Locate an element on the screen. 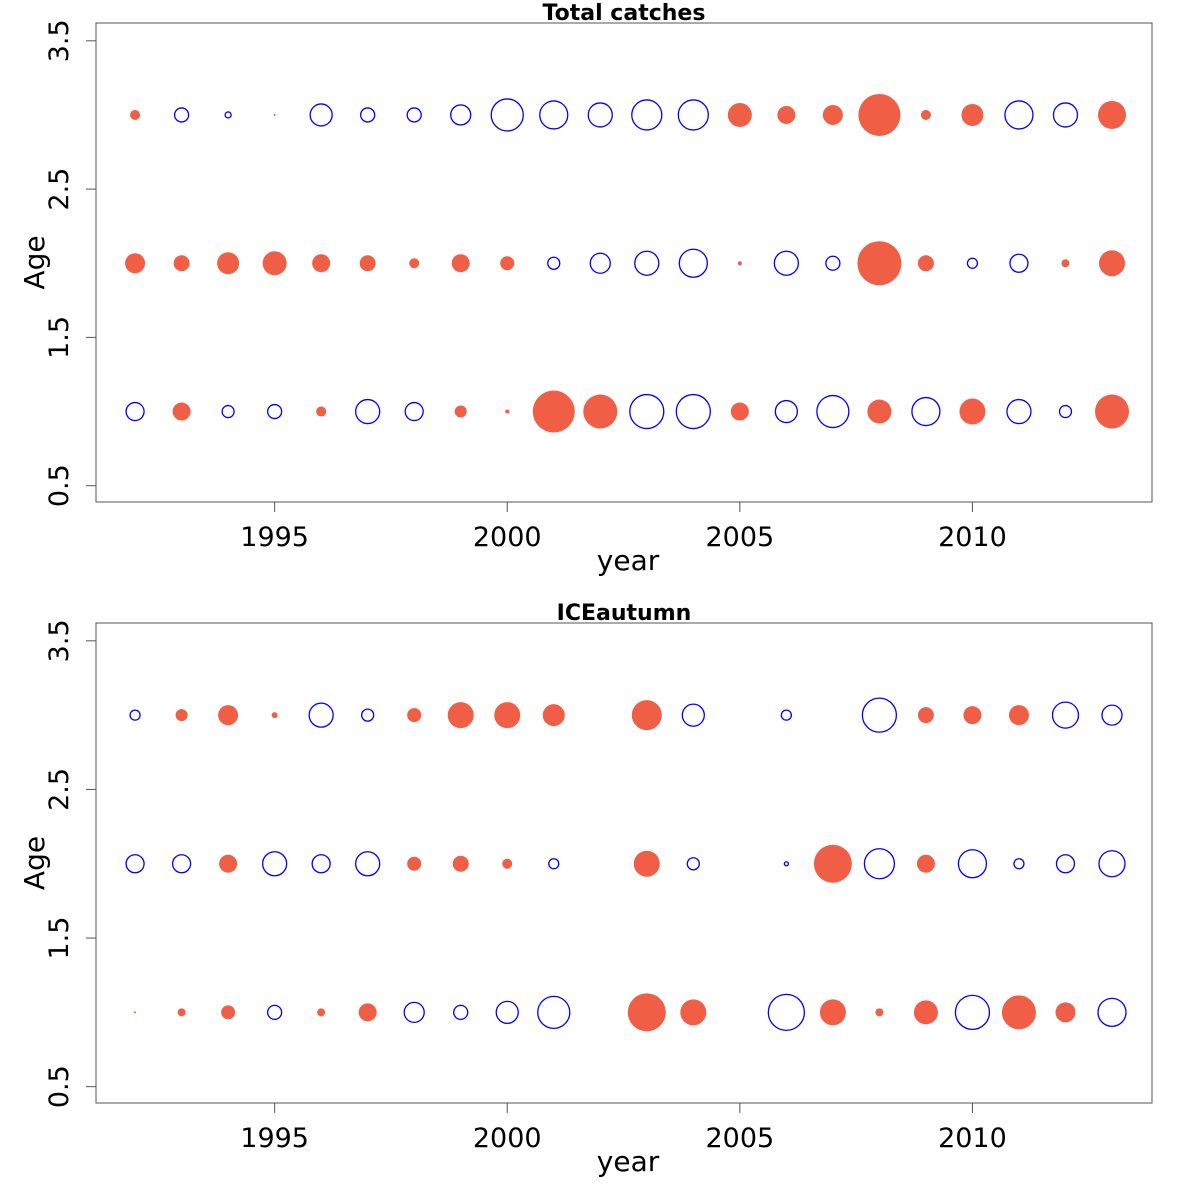 The width and height of the screenshot is (1200, 1200). x-tick-label: 2000 is located at coordinates (507, 537).